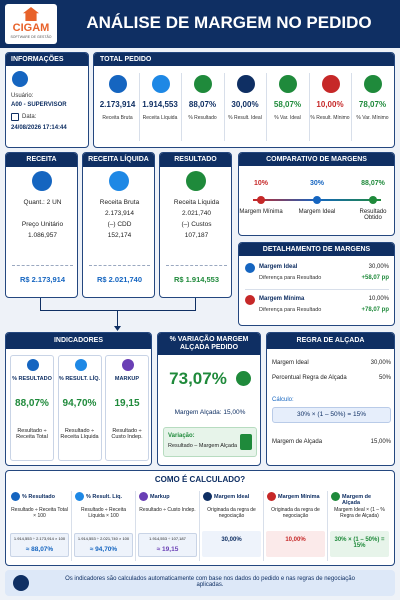  I want to click on point-value: 10%, so click(260, 183).